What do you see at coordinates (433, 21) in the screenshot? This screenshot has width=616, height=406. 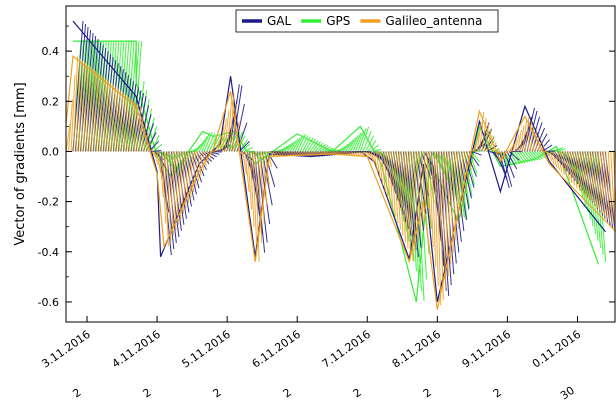 I see `legend-label: Galileo_antenna` at bounding box center [433, 21].